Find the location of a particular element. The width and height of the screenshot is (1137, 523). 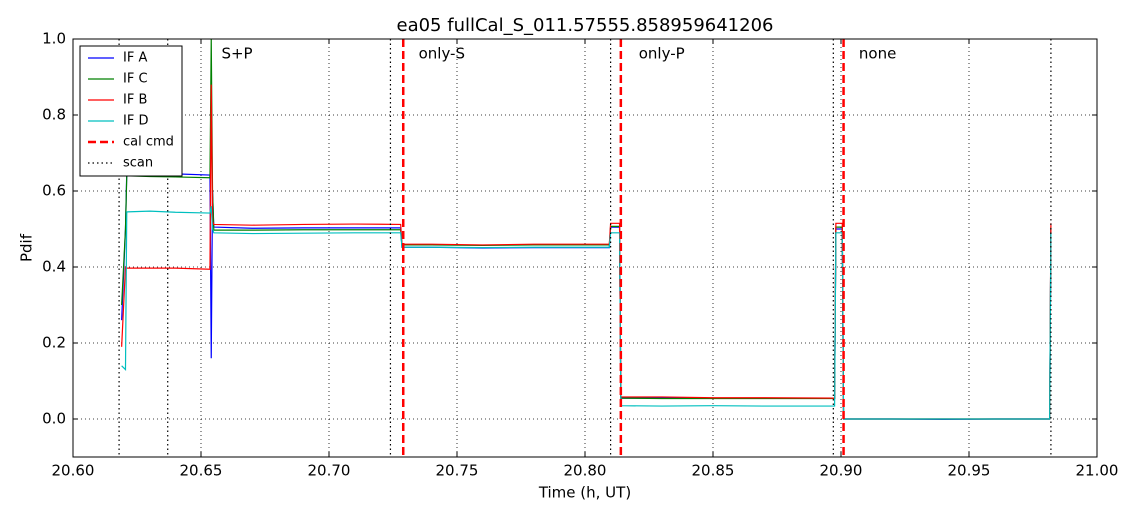

annotation: none is located at coordinates (877, 54).